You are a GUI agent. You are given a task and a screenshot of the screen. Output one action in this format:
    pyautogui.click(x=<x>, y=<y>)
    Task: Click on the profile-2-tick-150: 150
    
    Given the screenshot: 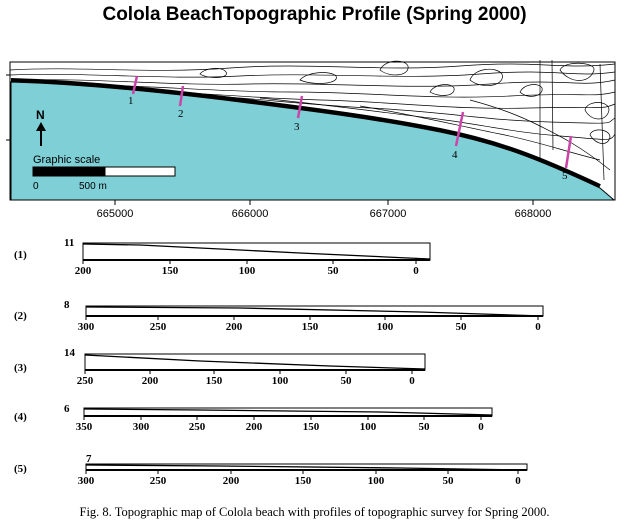 What is the action you would take?
    pyautogui.click(x=310, y=327)
    